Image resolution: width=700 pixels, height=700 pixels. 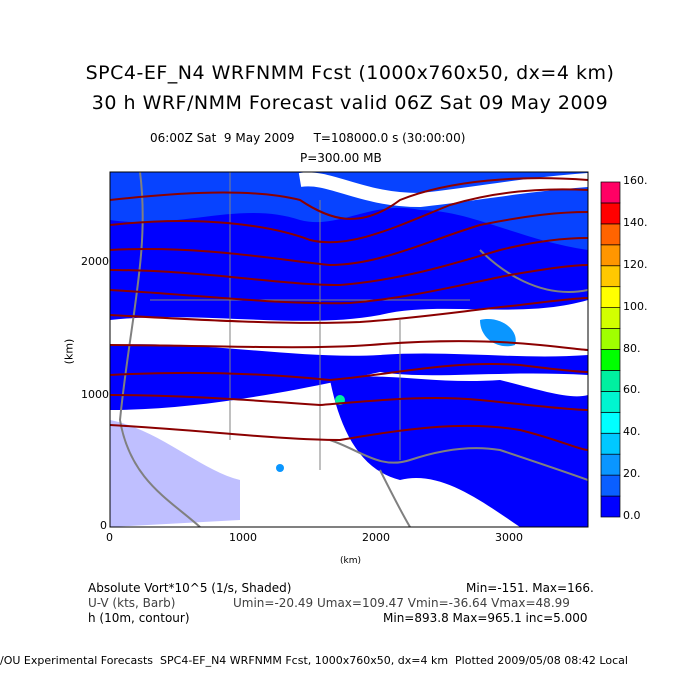 What do you see at coordinates (69, 351) in the screenshot?
I see `y-axis-label: (km)` at bounding box center [69, 351].